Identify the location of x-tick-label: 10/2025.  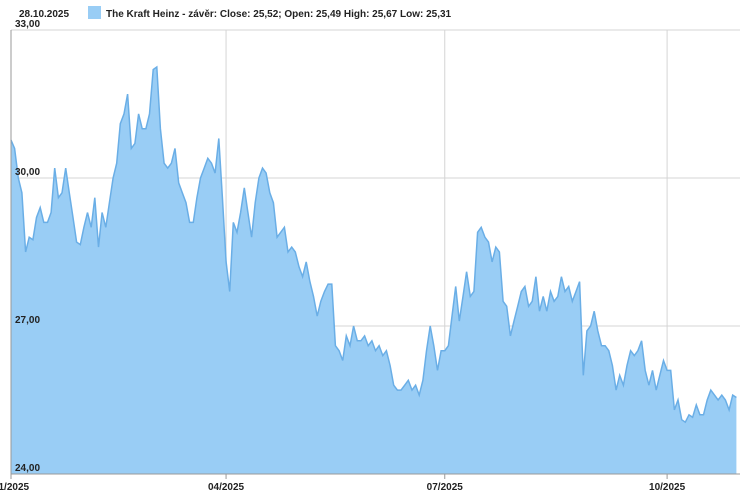
(667, 487).